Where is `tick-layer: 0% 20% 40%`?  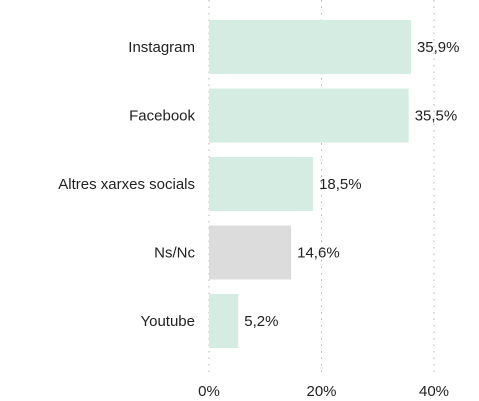 tick-layer: 0% 20% 40% is located at coordinates (323, 391).